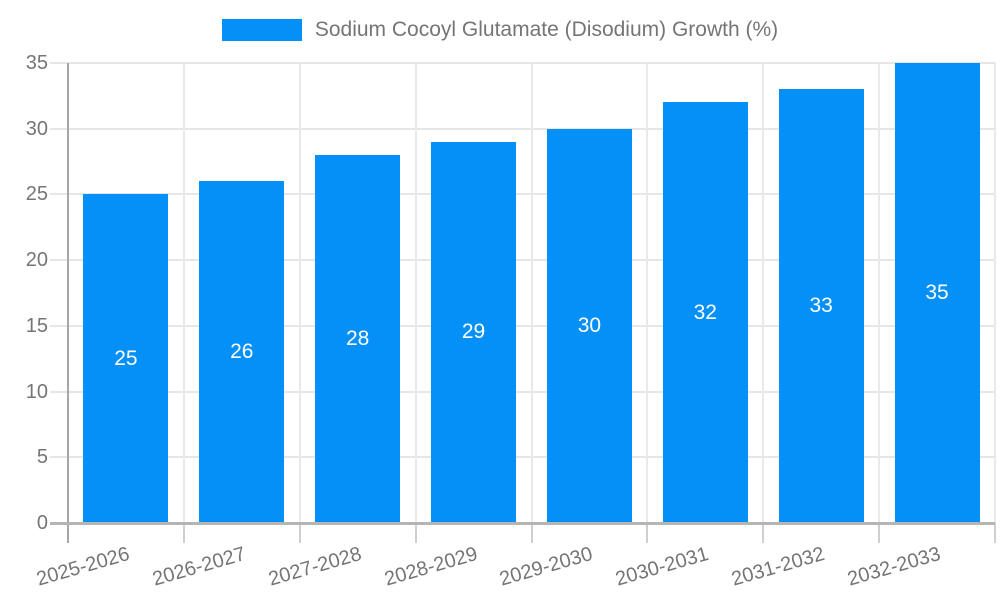 The height and width of the screenshot is (600, 1000). Describe the element at coordinates (430, 567) in the screenshot. I see `x-axis-category-label: 2028-2029` at that location.